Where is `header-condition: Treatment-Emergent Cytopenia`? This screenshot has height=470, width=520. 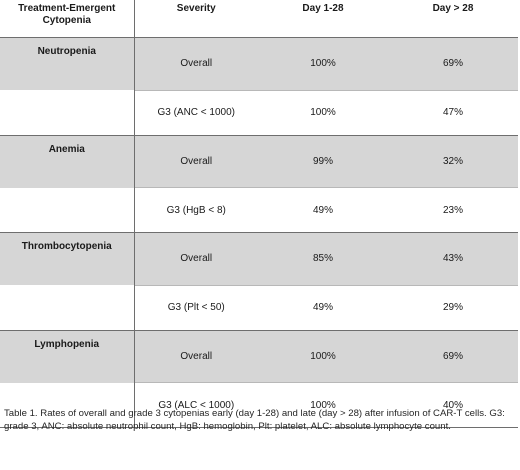 header-condition: Treatment-Emergent Cytopenia is located at coordinates (67, 19).